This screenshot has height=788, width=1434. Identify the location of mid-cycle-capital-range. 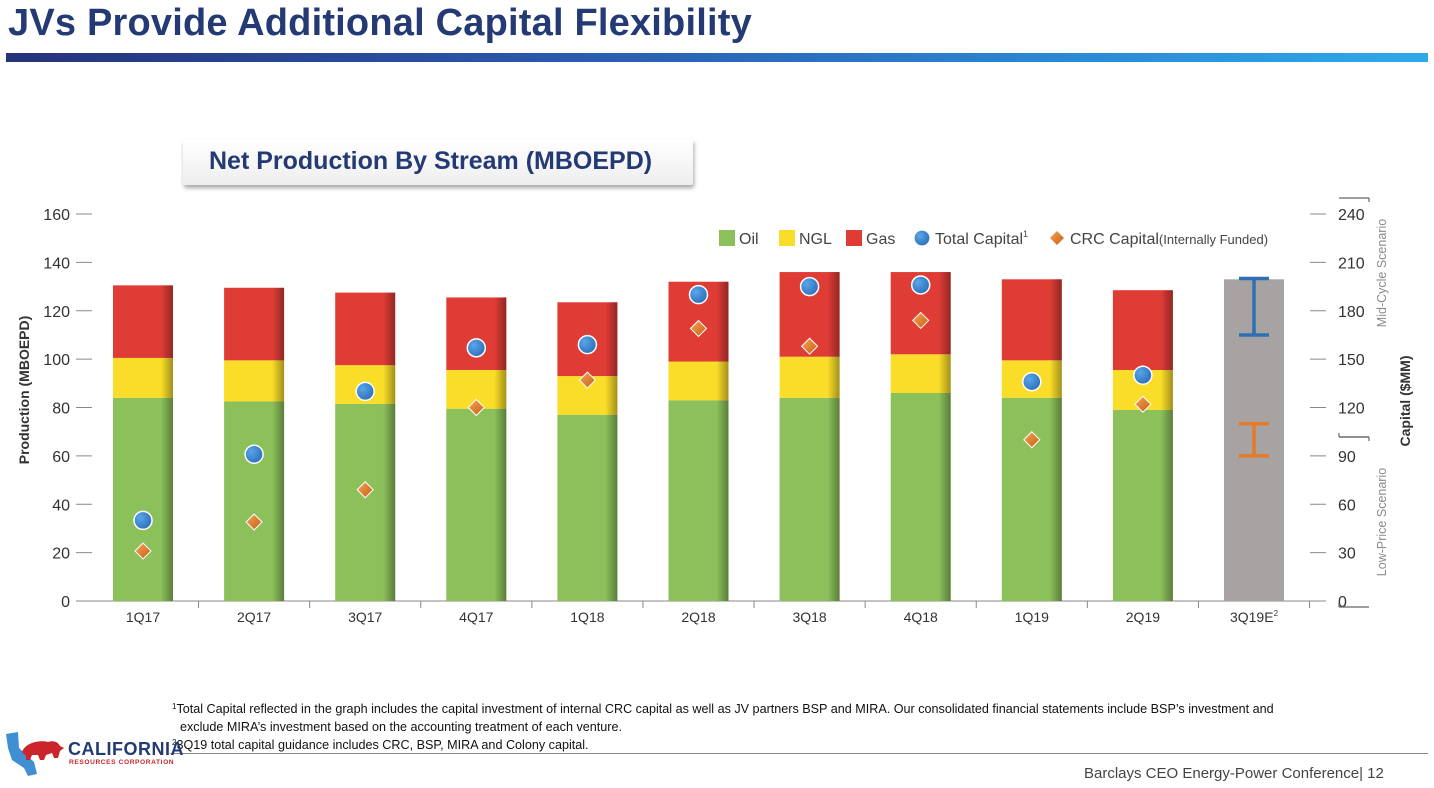
(1254, 306).